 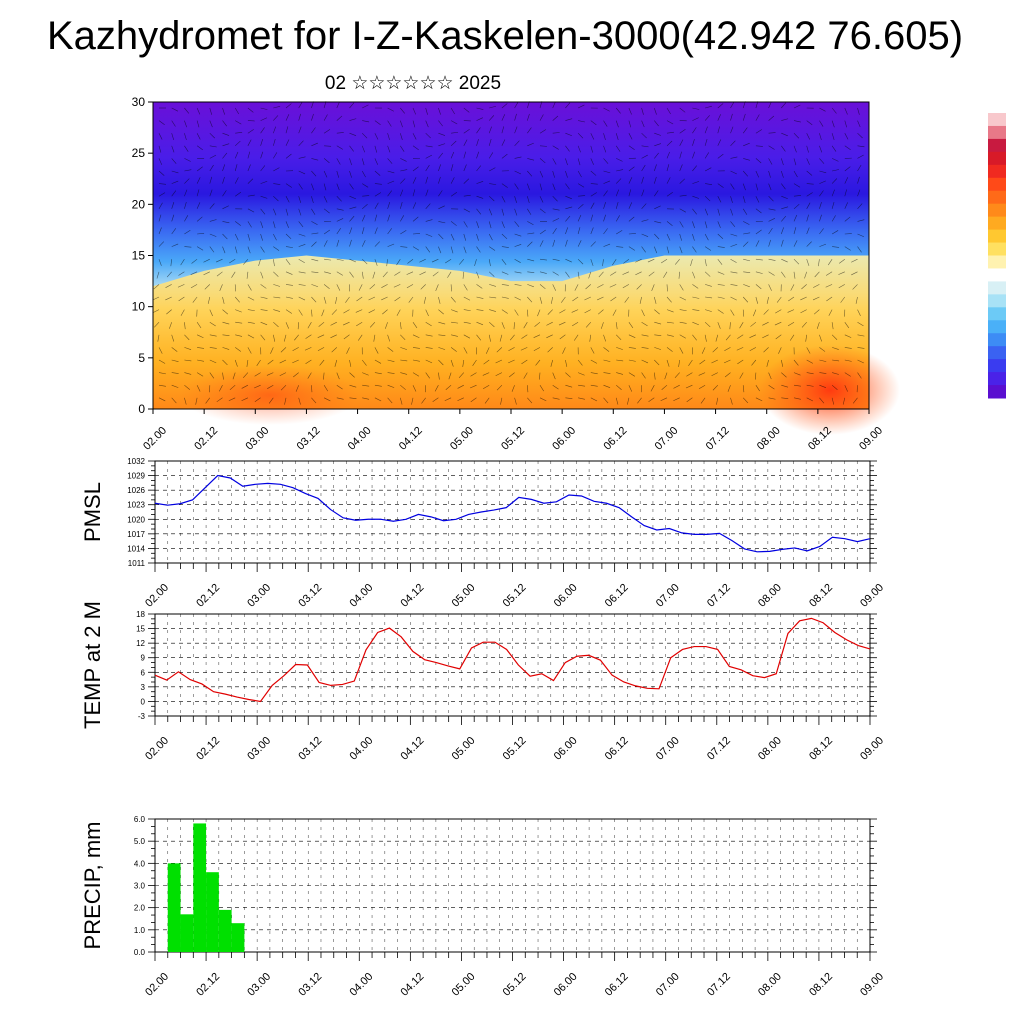 What do you see at coordinates (719, 985) in the screenshot?
I see `x-tick-label: 07.12` at bounding box center [719, 985].